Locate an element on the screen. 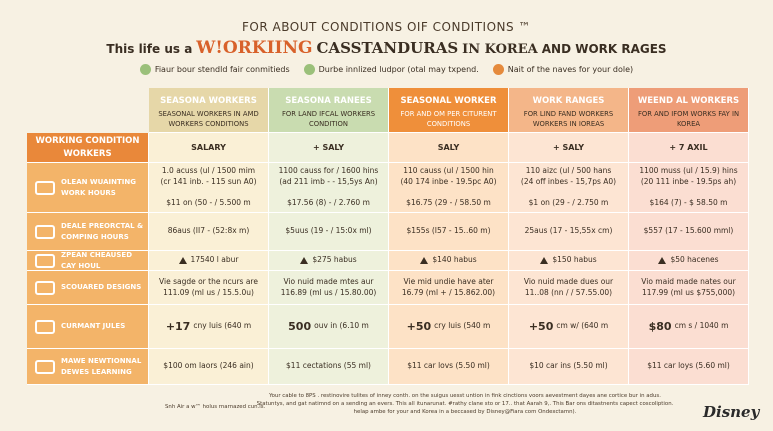 The width and height of the screenshot is (773, 431). cell-line: 500 ouv in (6.10 m is located at coordinates (328, 327).